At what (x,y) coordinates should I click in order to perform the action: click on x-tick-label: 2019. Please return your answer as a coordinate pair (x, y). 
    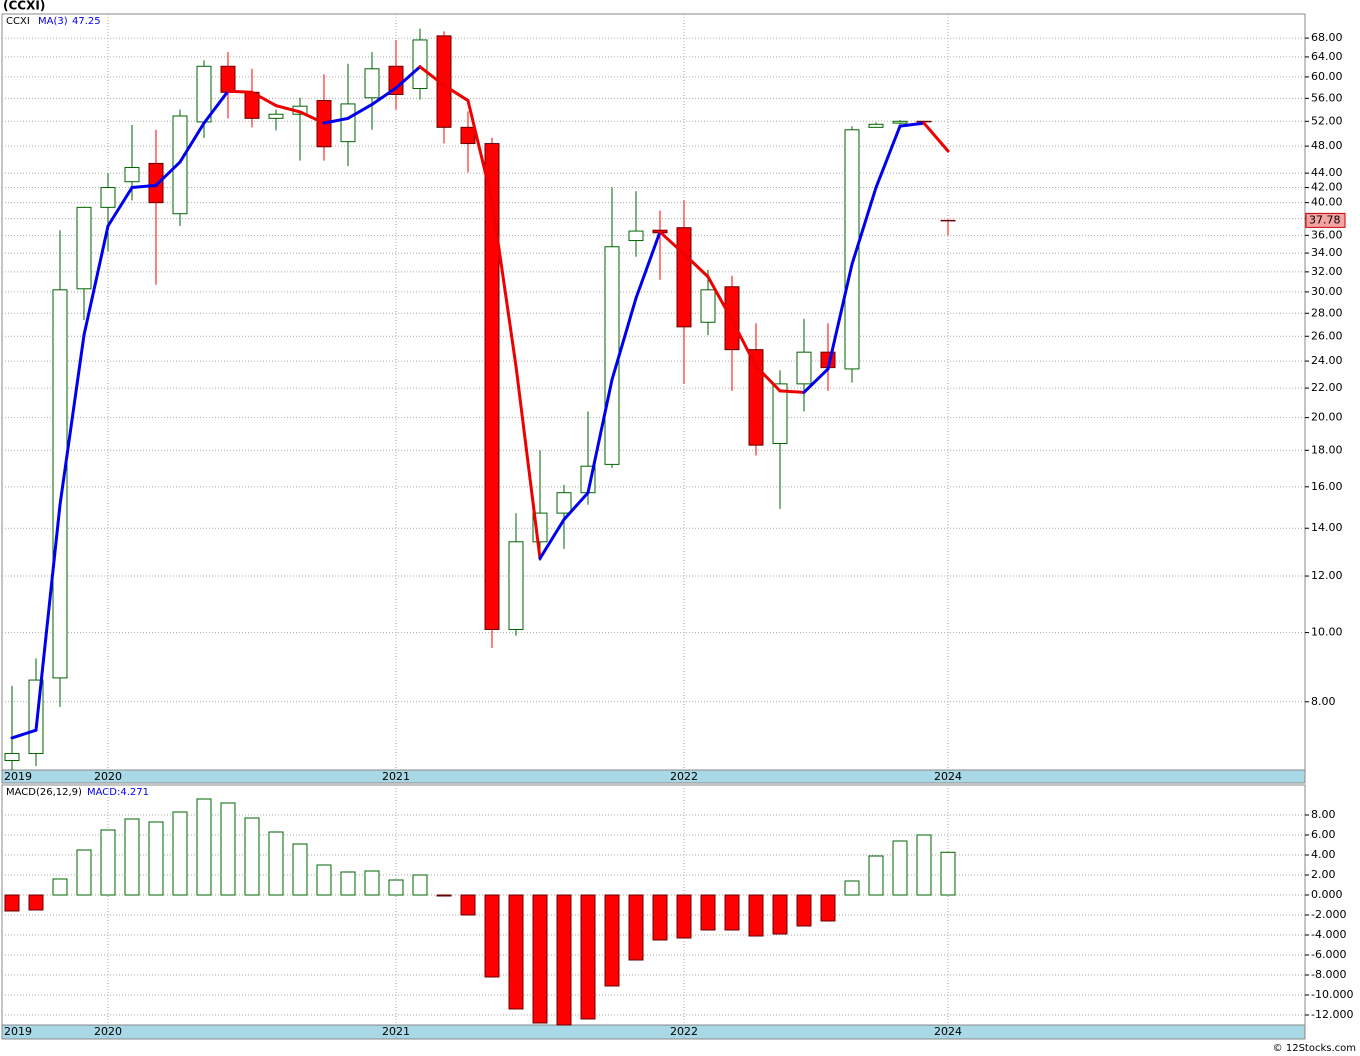
    Looking at the image, I should click on (18, 776).